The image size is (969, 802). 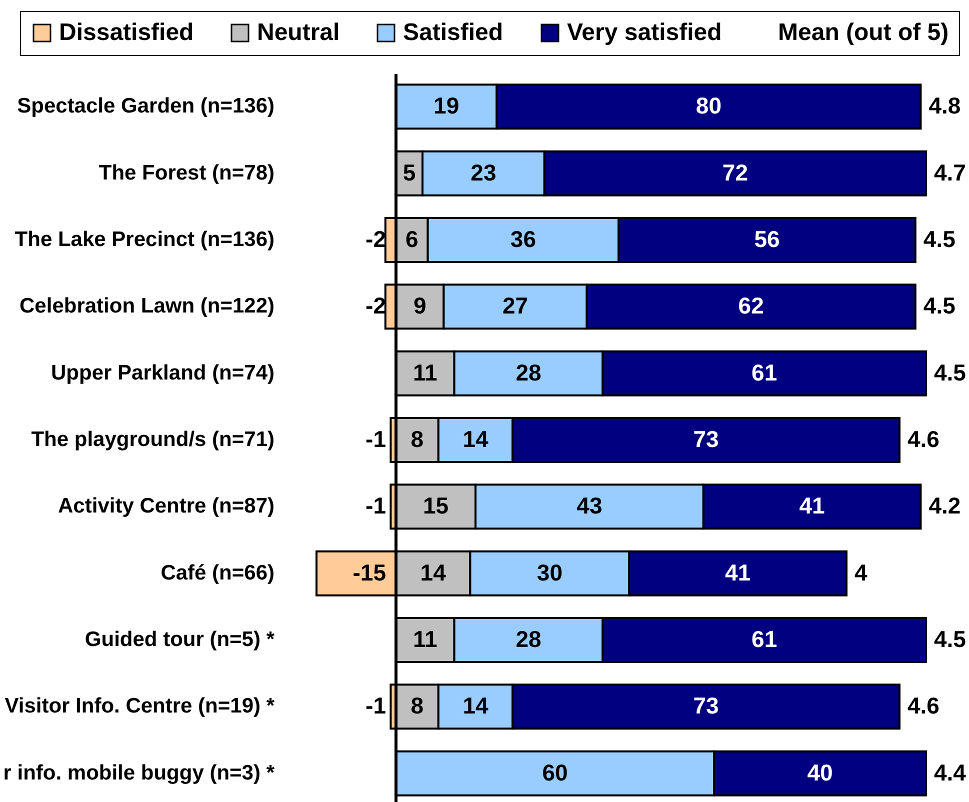 I want to click on y-tick-label: The Lake Precinct (n=136), so click(x=144, y=239).